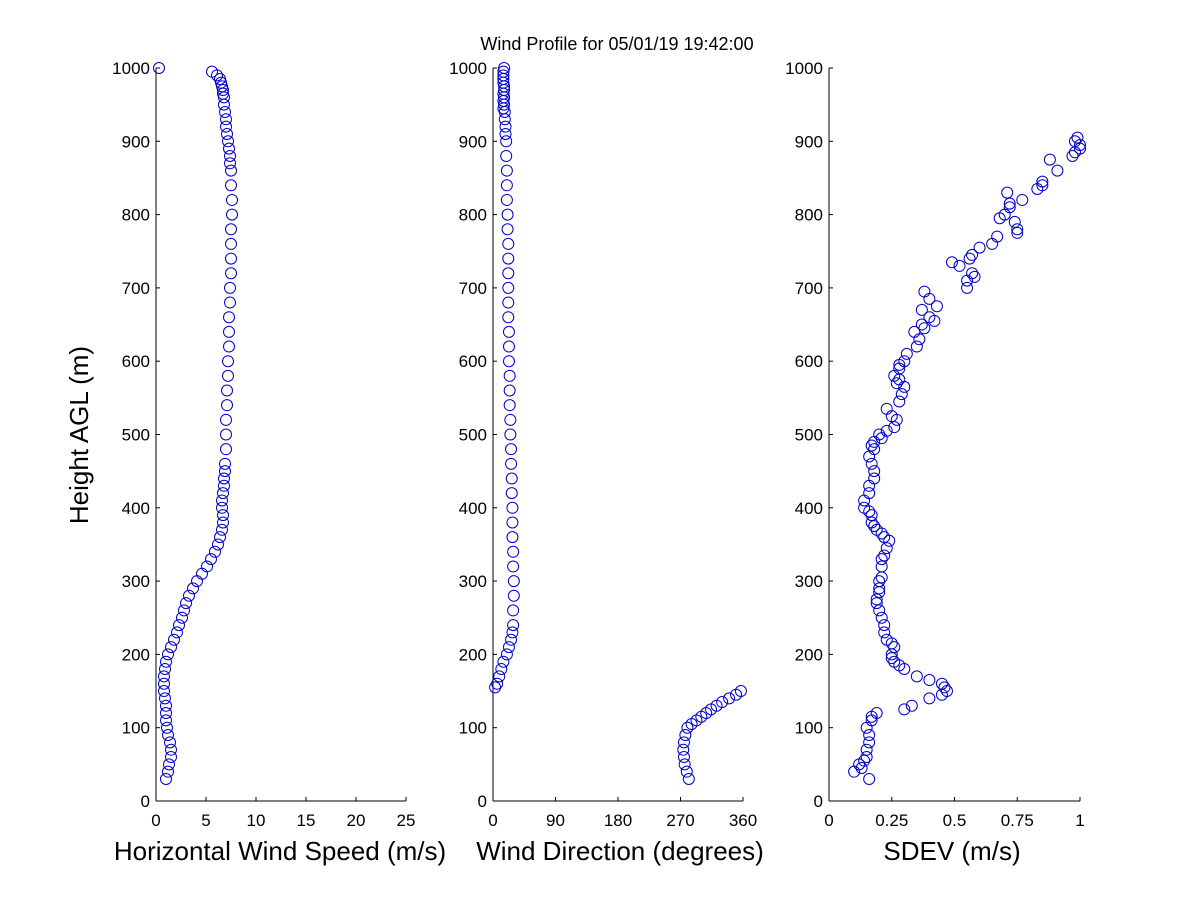  What do you see at coordinates (256, 820) in the screenshot?
I see `x-tick-label: 10` at bounding box center [256, 820].